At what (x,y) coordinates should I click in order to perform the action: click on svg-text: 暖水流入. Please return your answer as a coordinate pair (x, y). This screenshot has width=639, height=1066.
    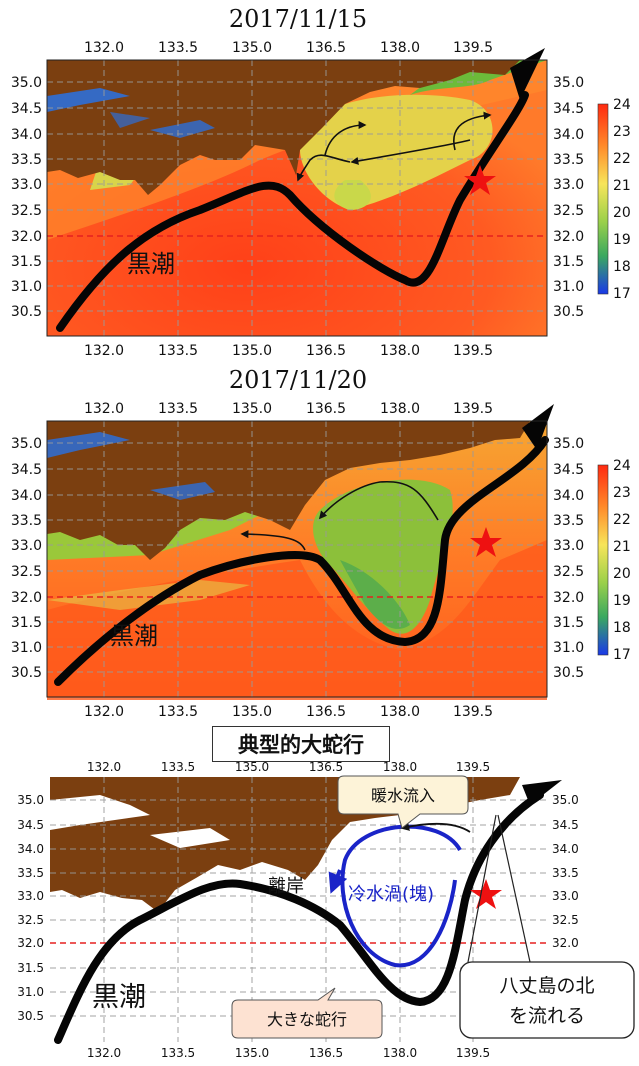
    Looking at the image, I should click on (403, 795).